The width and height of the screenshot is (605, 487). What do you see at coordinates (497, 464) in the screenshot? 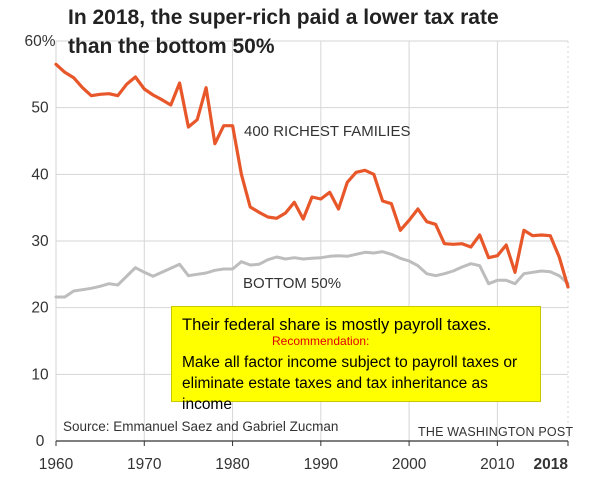
I see `x-tick-label-2010: 2010` at bounding box center [497, 464].